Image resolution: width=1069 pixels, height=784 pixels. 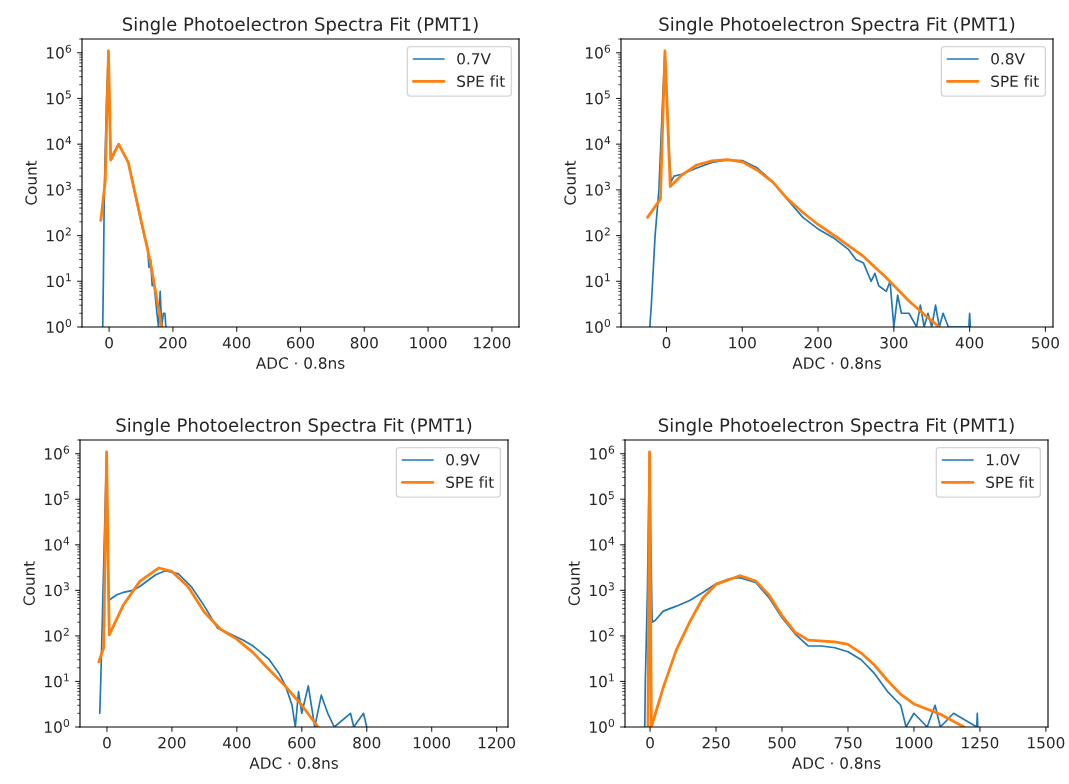 I want to click on x-tick-label: 300, so click(x=894, y=342).